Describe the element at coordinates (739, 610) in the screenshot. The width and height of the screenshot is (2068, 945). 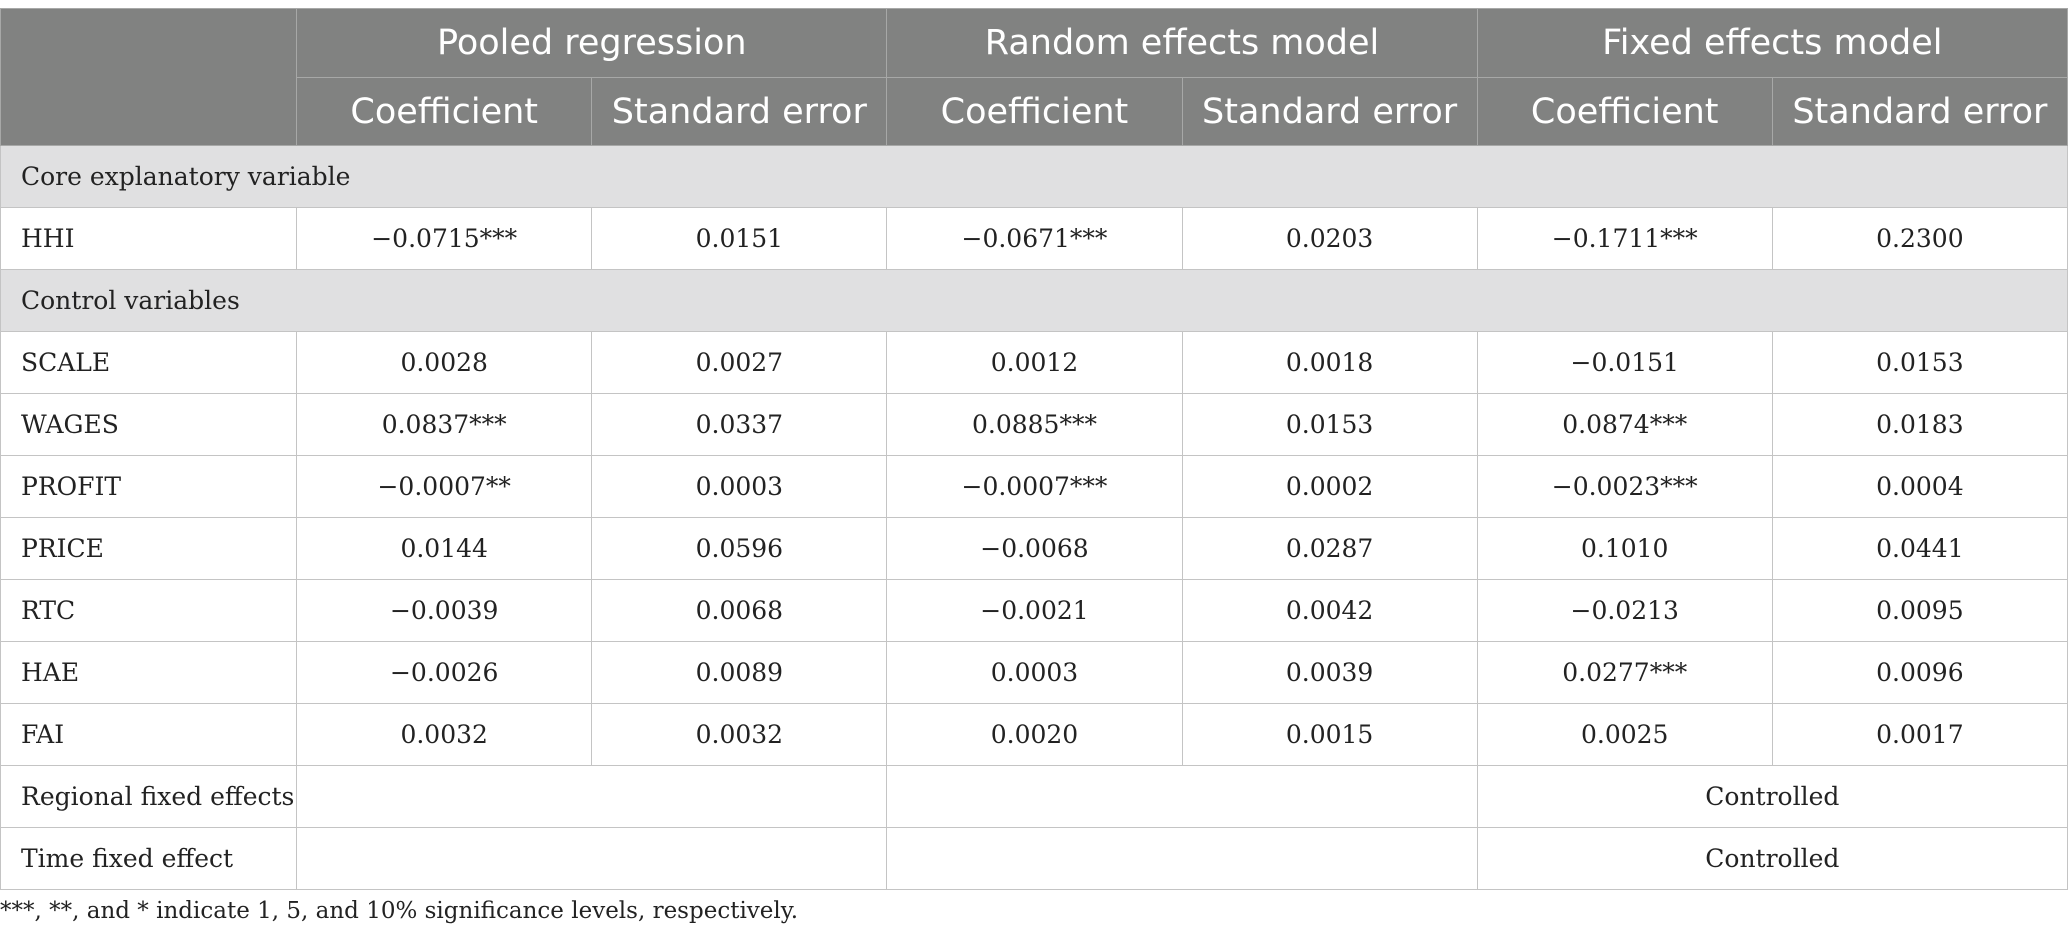
I see `table-cell: 0.0068` at that location.